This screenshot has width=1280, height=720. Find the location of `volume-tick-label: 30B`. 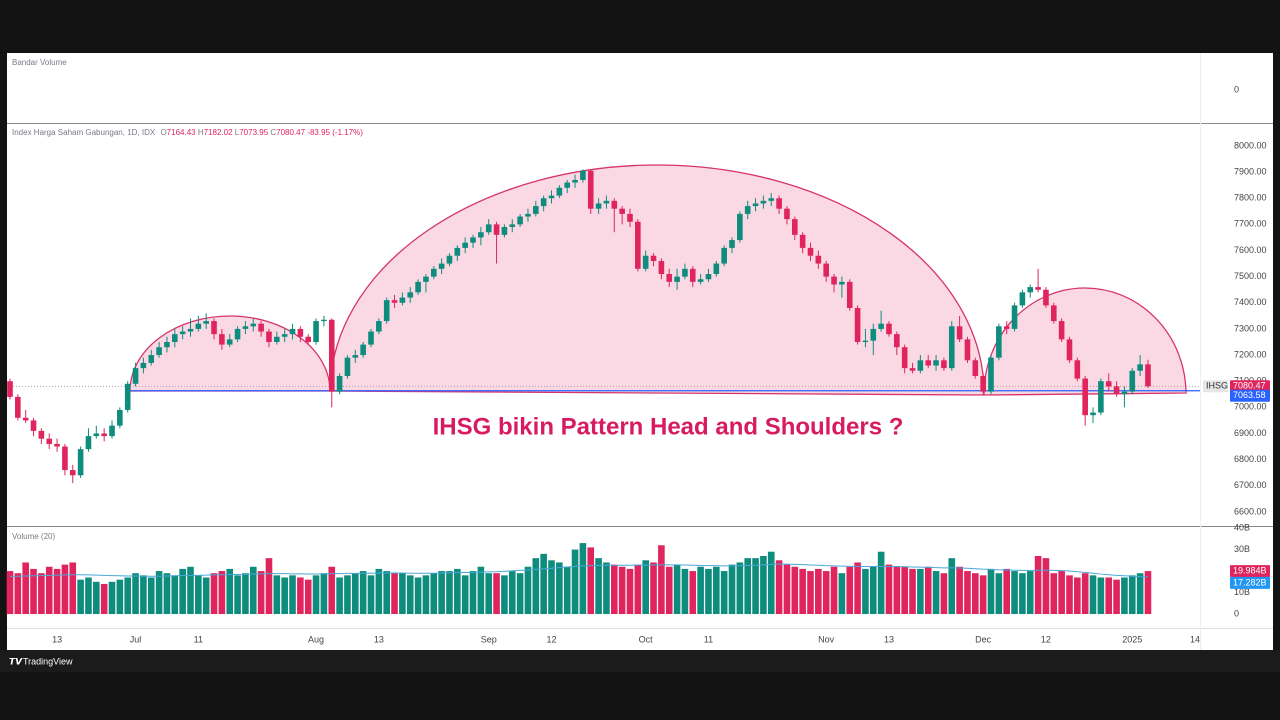

volume-tick-label: 30B is located at coordinates (1242, 549).